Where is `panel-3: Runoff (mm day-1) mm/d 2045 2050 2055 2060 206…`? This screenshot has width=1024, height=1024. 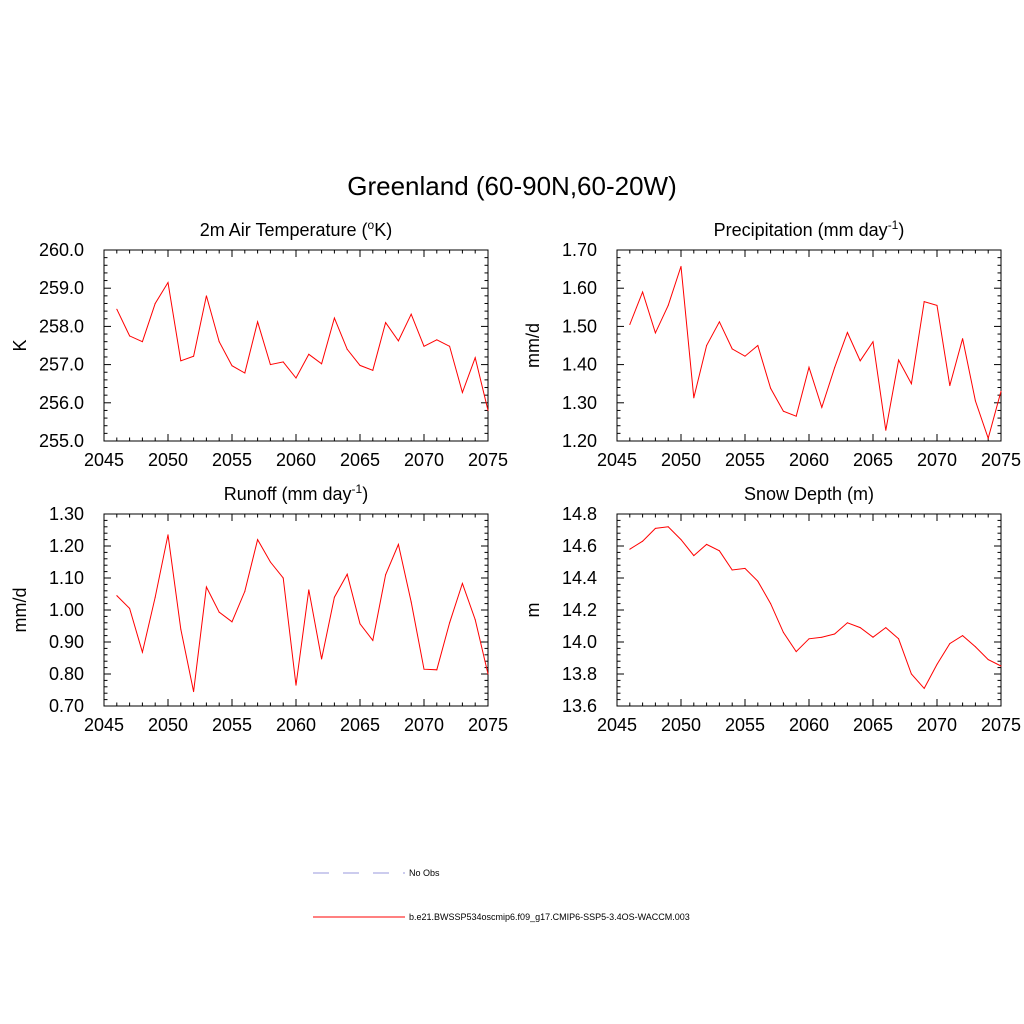 panel-3: Runoff (mm day-1) mm/d 2045 2050 2055 2060 206… is located at coordinates (259, 608).